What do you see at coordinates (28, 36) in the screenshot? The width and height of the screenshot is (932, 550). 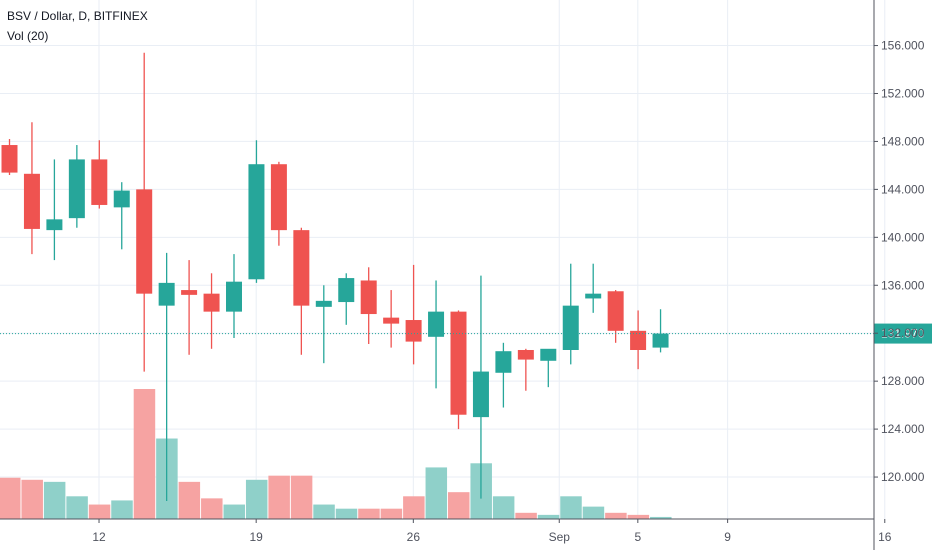 I see `volume-indicator-label: Vol (20)` at bounding box center [28, 36].